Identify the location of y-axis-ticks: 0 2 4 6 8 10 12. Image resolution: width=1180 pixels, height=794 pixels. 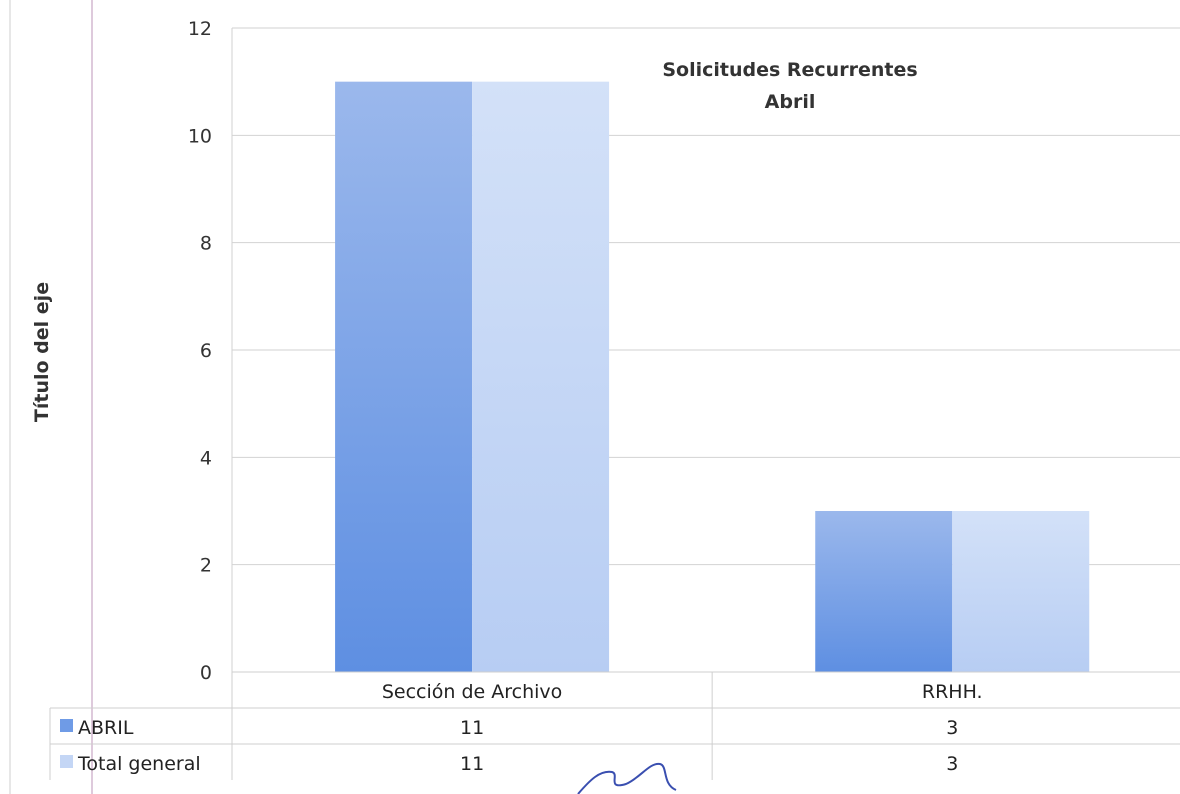
(200, 351).